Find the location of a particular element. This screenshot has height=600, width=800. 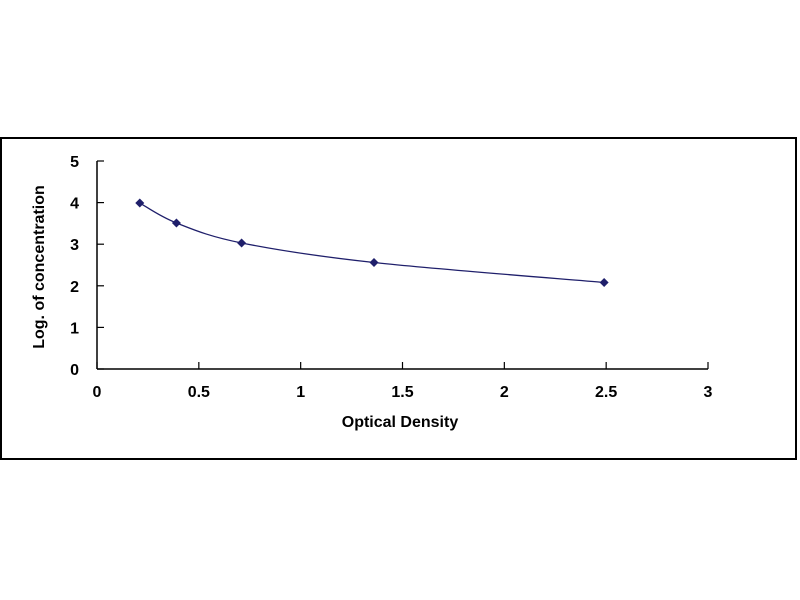

y-axis-title: Log. of concentration is located at coordinates (39, 267).